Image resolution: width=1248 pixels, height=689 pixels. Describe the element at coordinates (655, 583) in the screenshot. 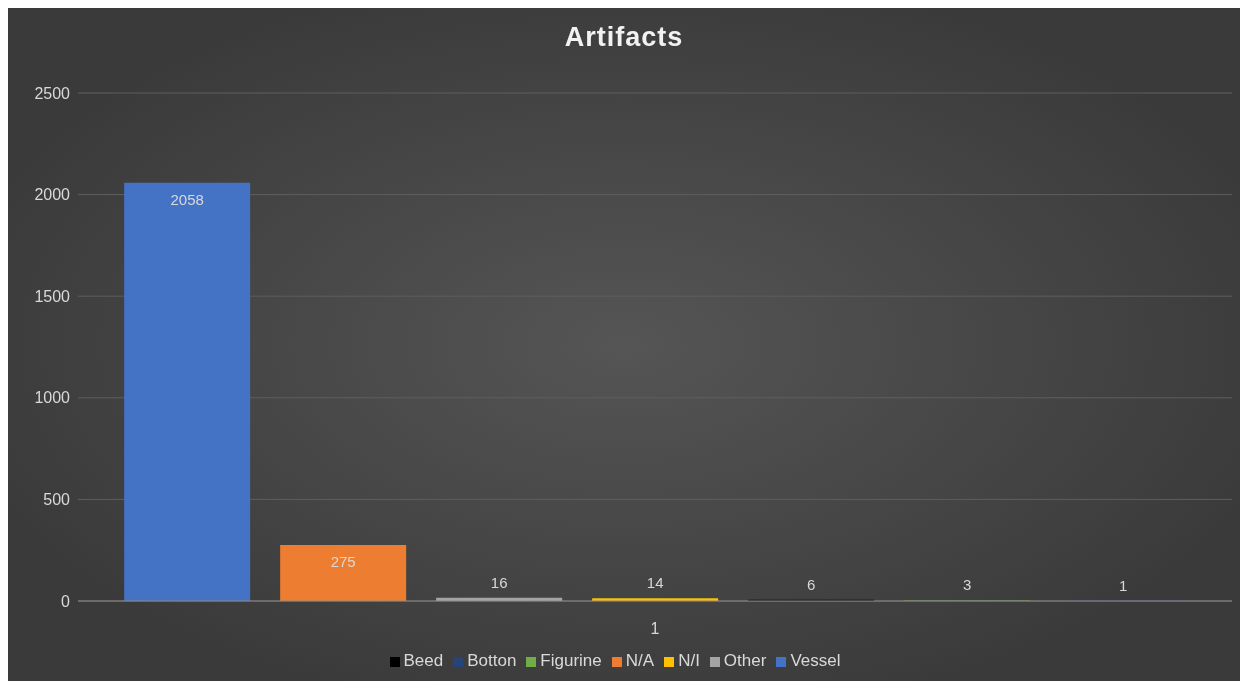

I see `data-label: 14` at that location.